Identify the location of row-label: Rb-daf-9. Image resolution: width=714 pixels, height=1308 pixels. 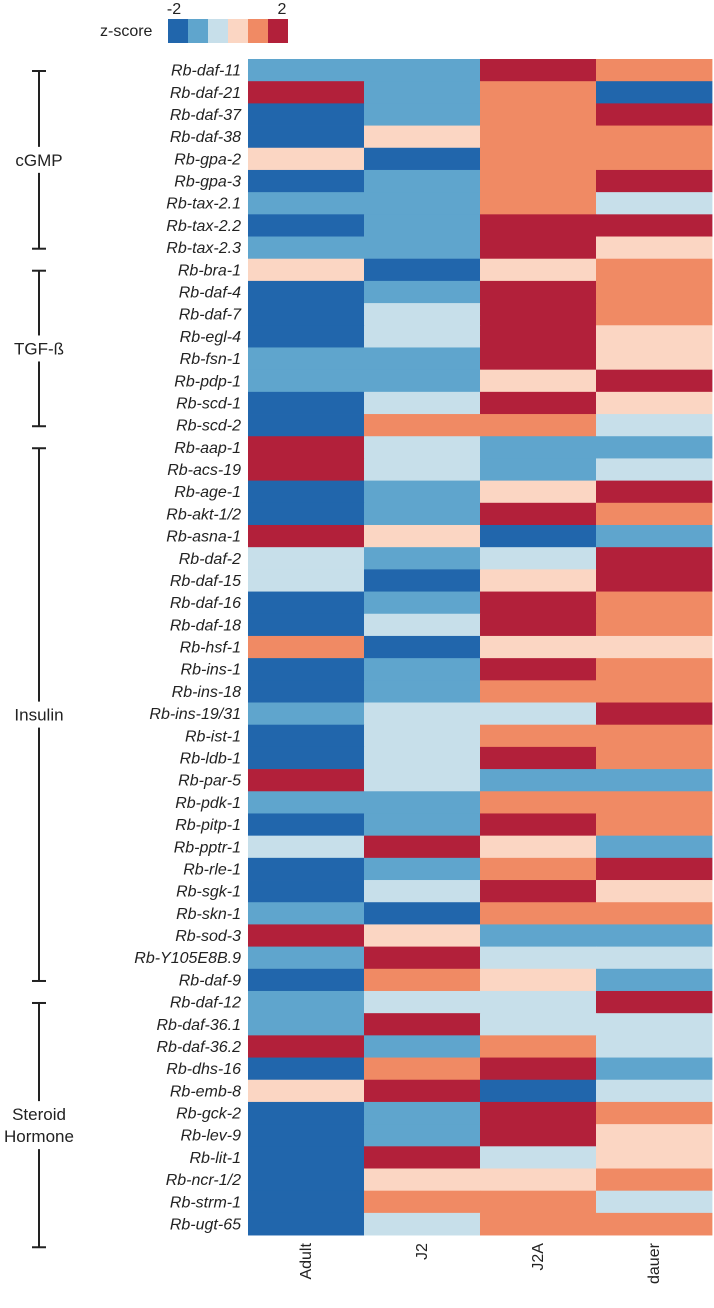
(210, 980).